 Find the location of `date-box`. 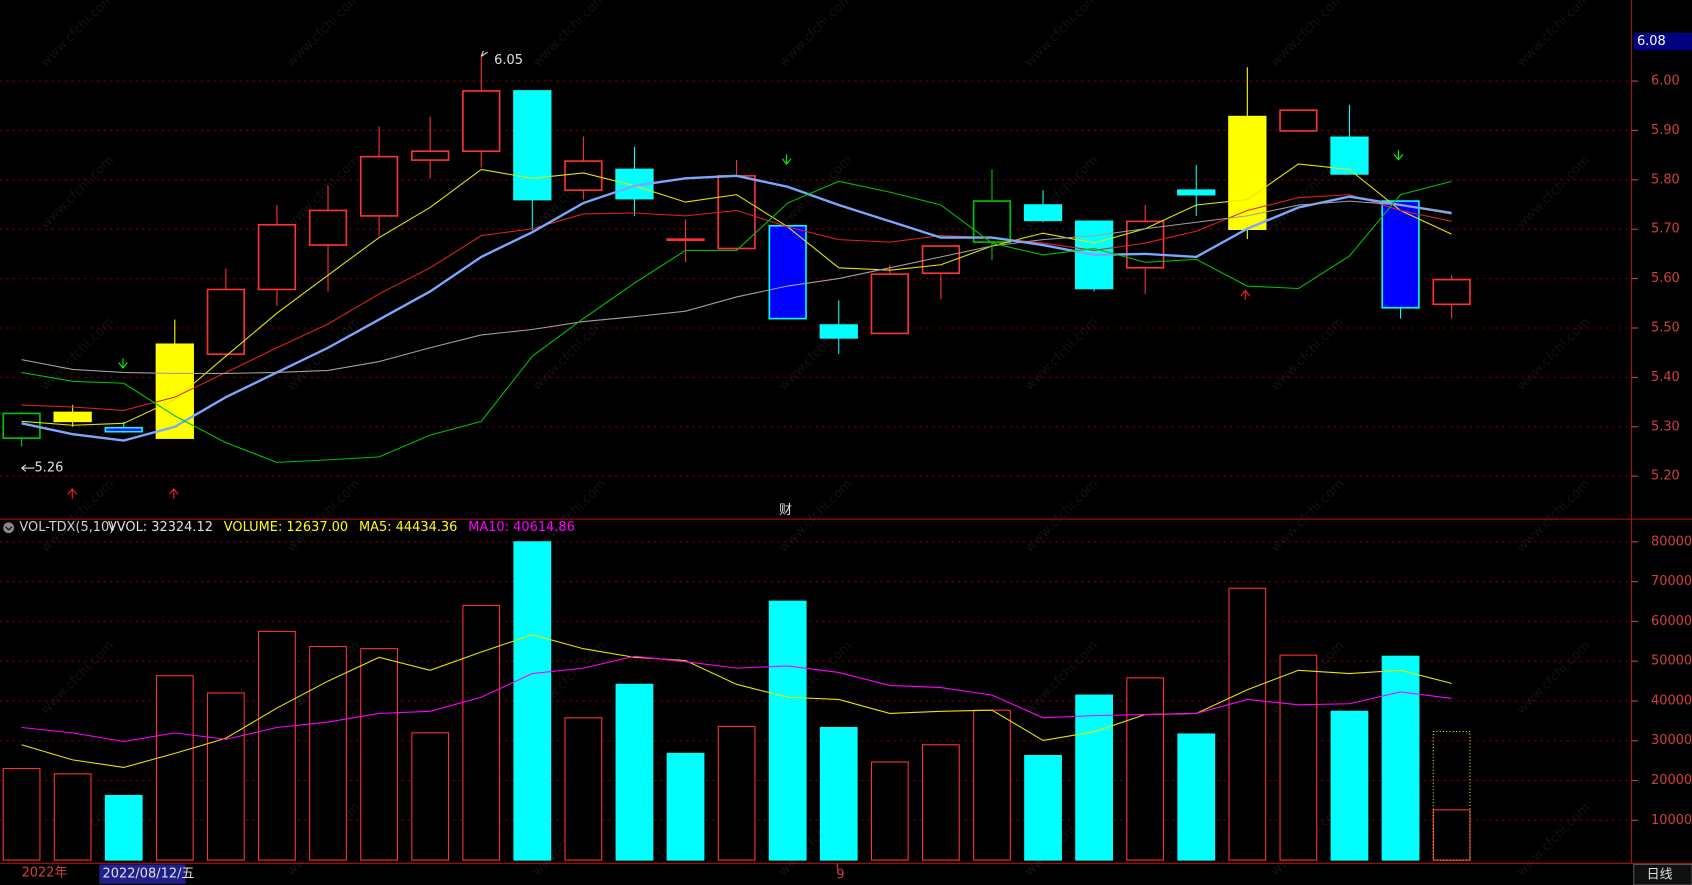

date-box is located at coordinates (142, 874).